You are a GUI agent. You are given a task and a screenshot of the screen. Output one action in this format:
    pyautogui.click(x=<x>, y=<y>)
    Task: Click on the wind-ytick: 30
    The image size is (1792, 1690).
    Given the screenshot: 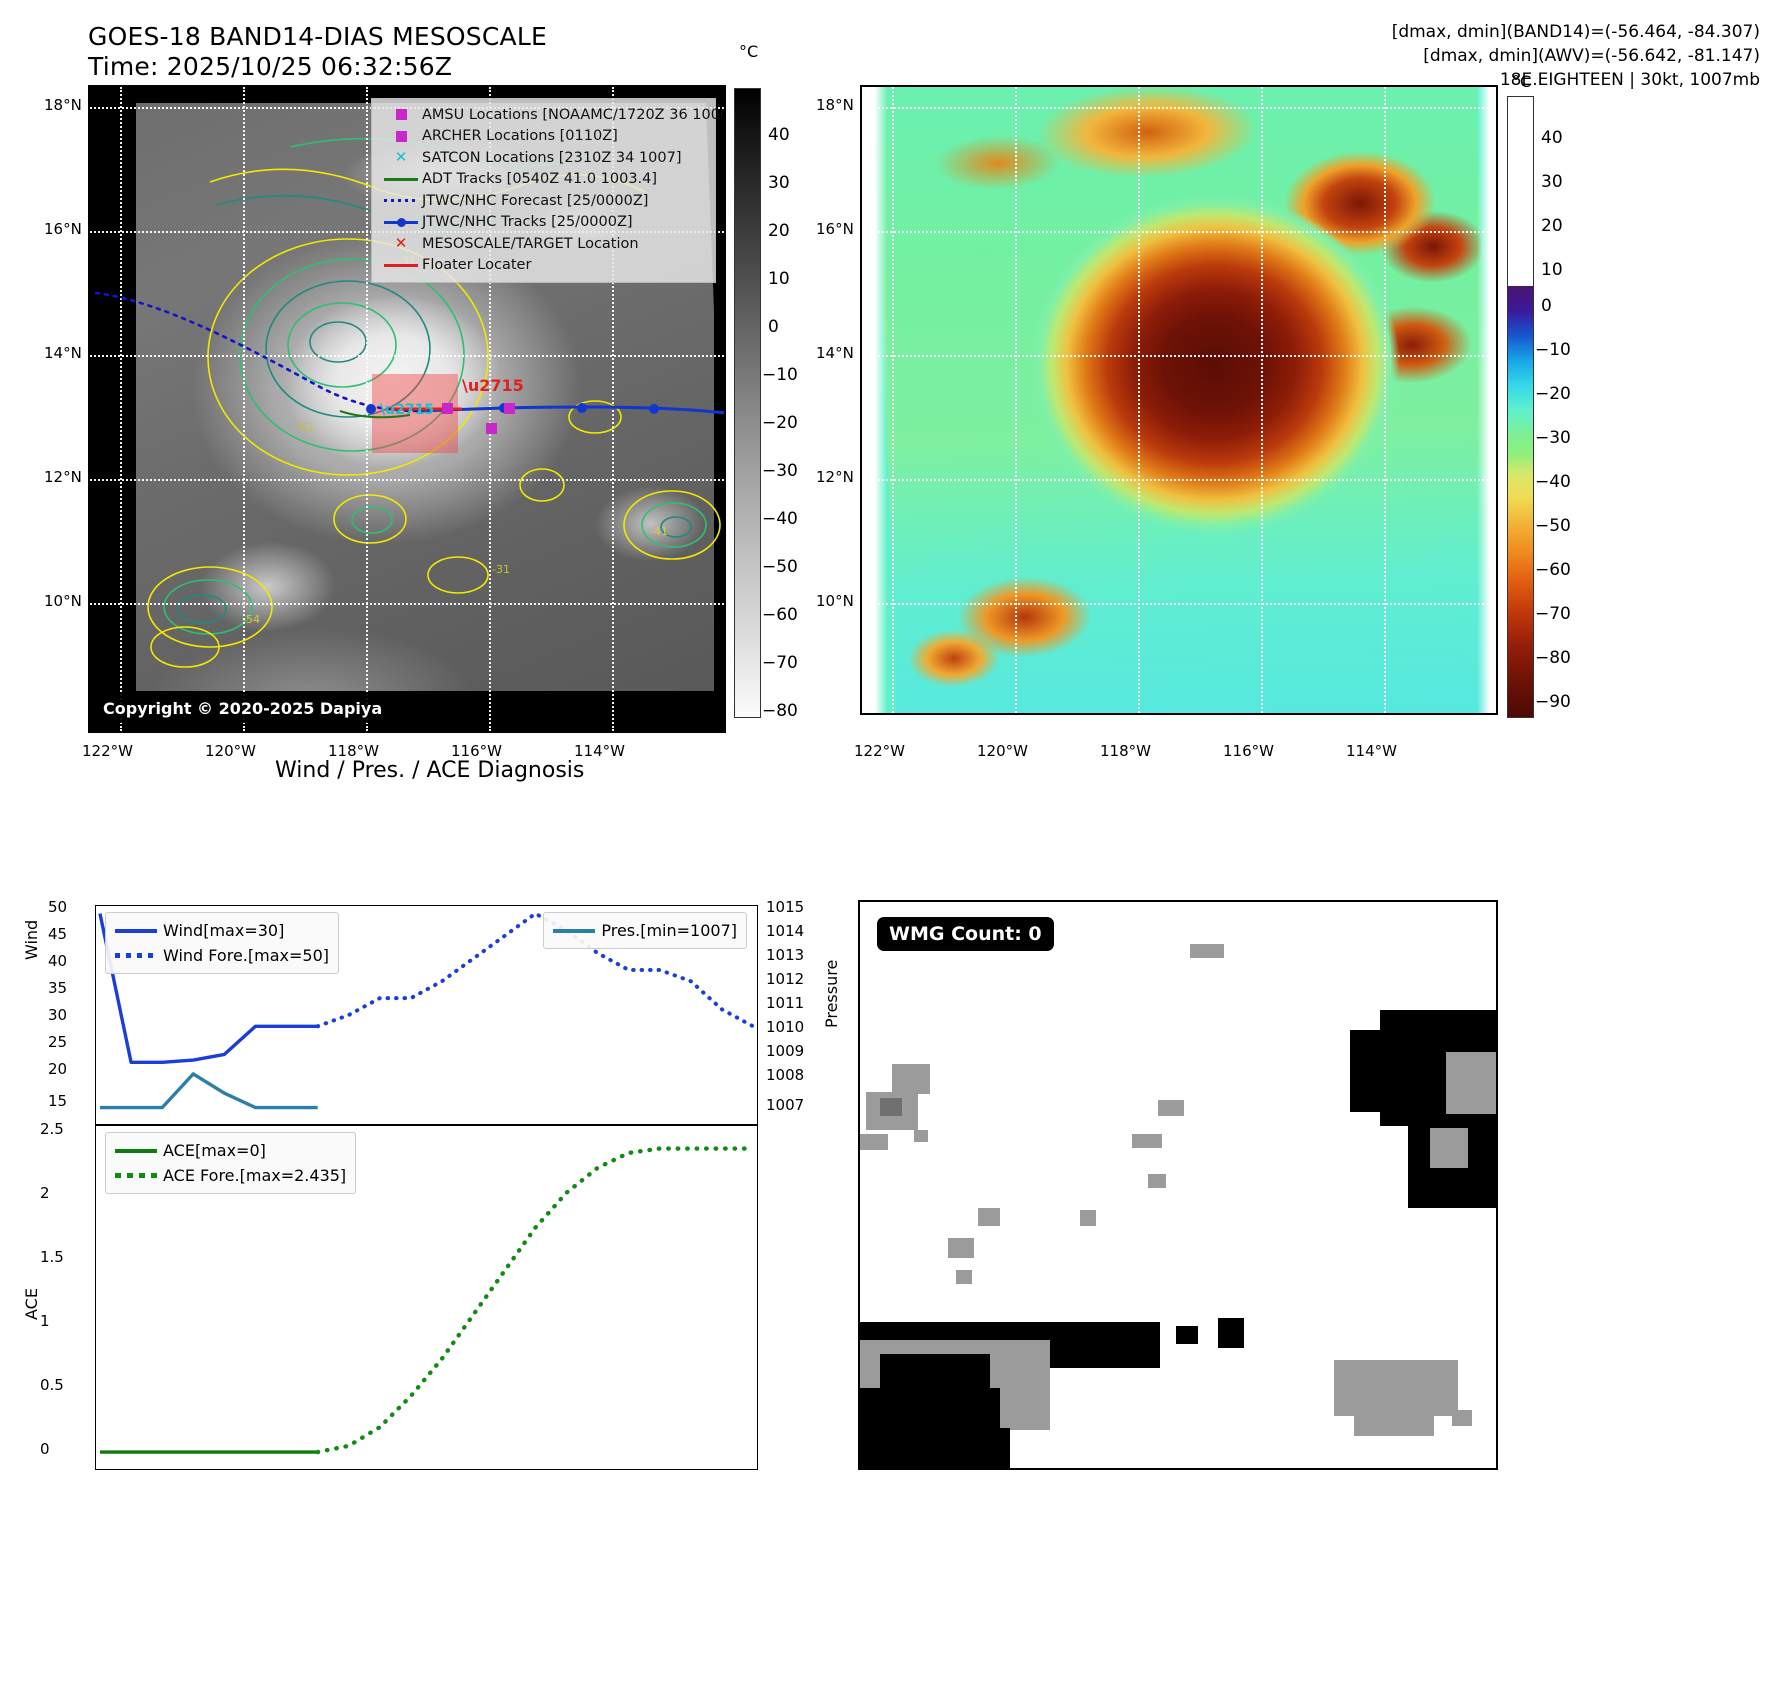 What is the action you would take?
    pyautogui.click(x=58, y=1015)
    